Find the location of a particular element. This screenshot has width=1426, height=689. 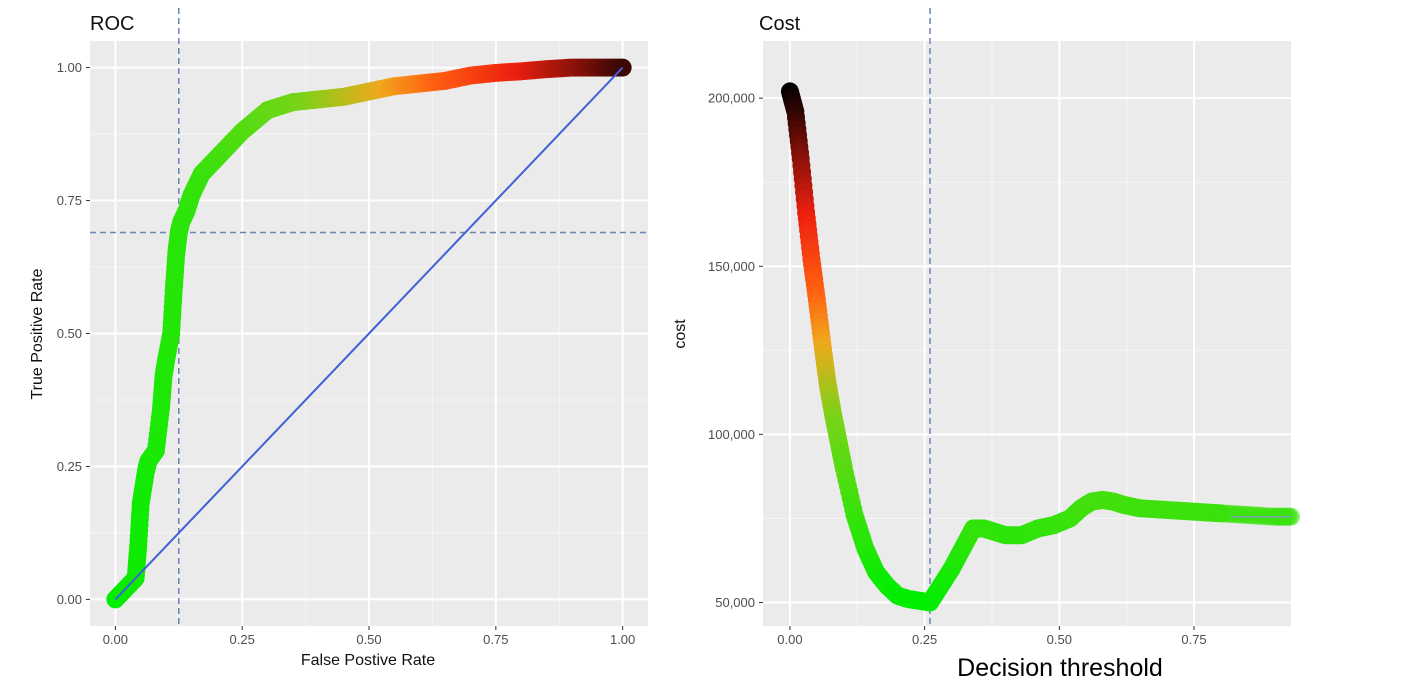

cost-y-axis-title: cost is located at coordinates (680, 334).